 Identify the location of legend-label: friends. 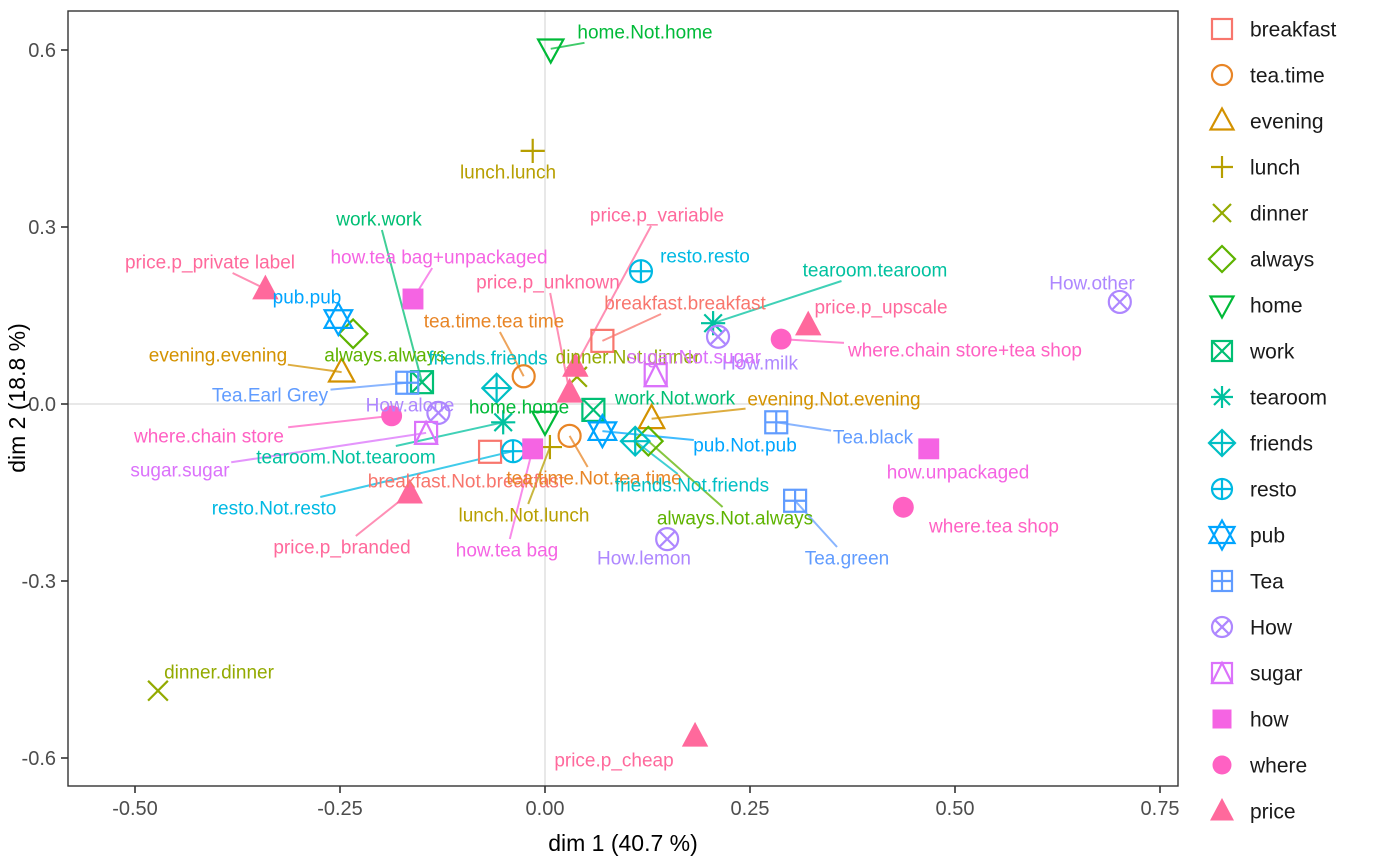
(1281, 444).